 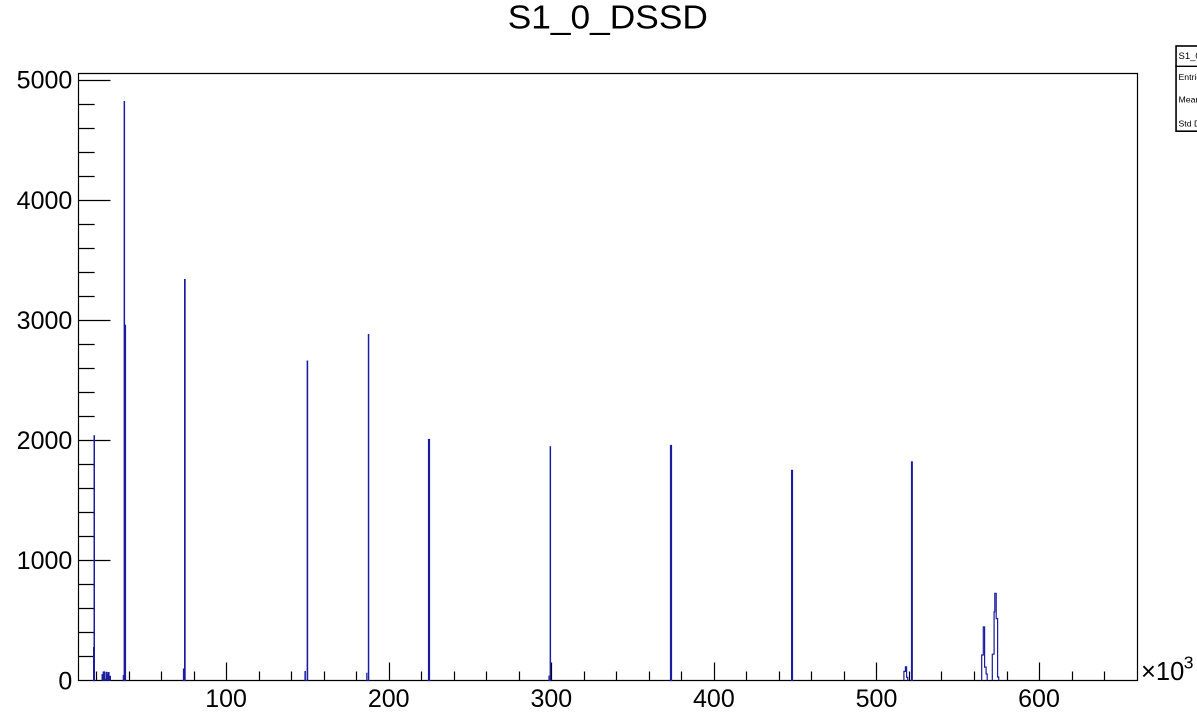 What do you see at coordinates (45, 321) in the screenshot?
I see `svg-text: 3000` at bounding box center [45, 321].